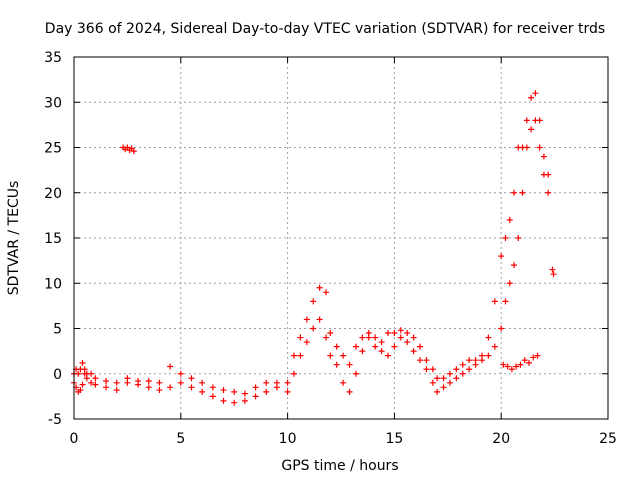 Image resolution: width=640 pixels, height=480 pixels. Describe the element at coordinates (53, 103) in the screenshot. I see `y-tick-label: 30` at that location.